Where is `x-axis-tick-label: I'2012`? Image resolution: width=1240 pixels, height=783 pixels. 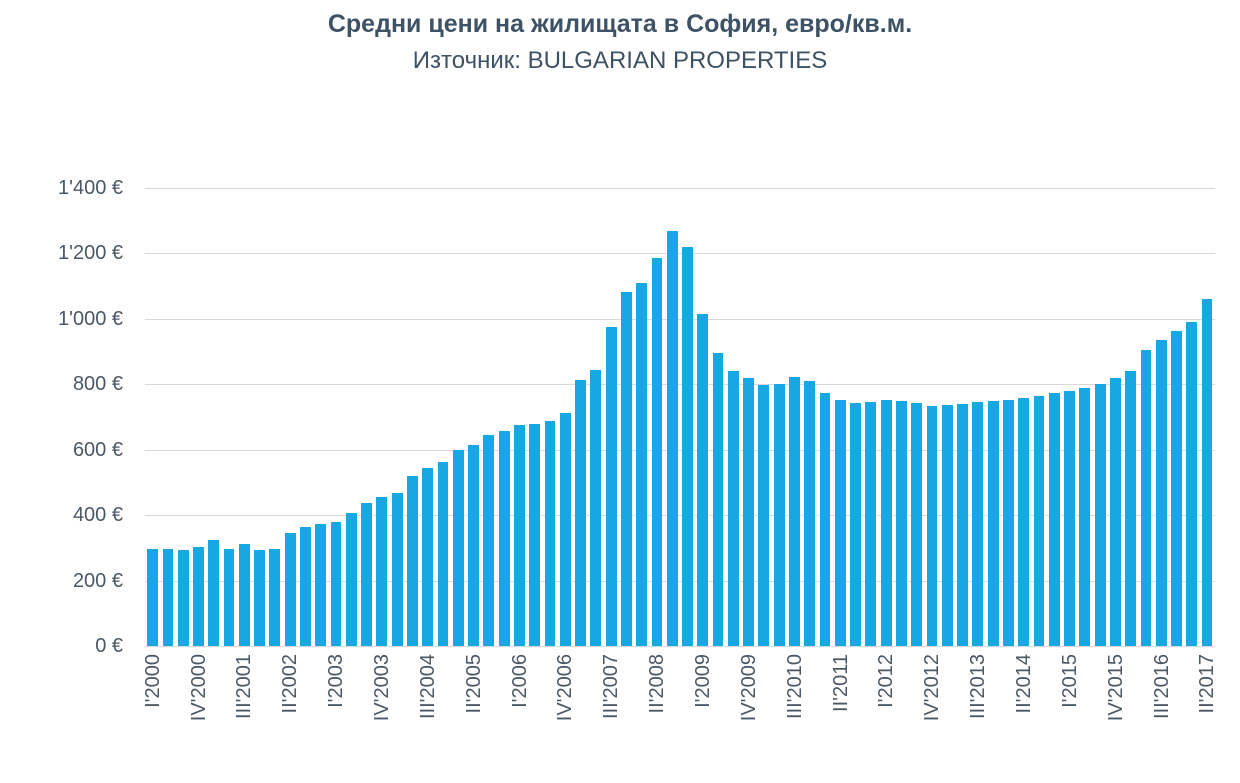
x-axis-tick-label: I'2012 is located at coordinates (886, 681).